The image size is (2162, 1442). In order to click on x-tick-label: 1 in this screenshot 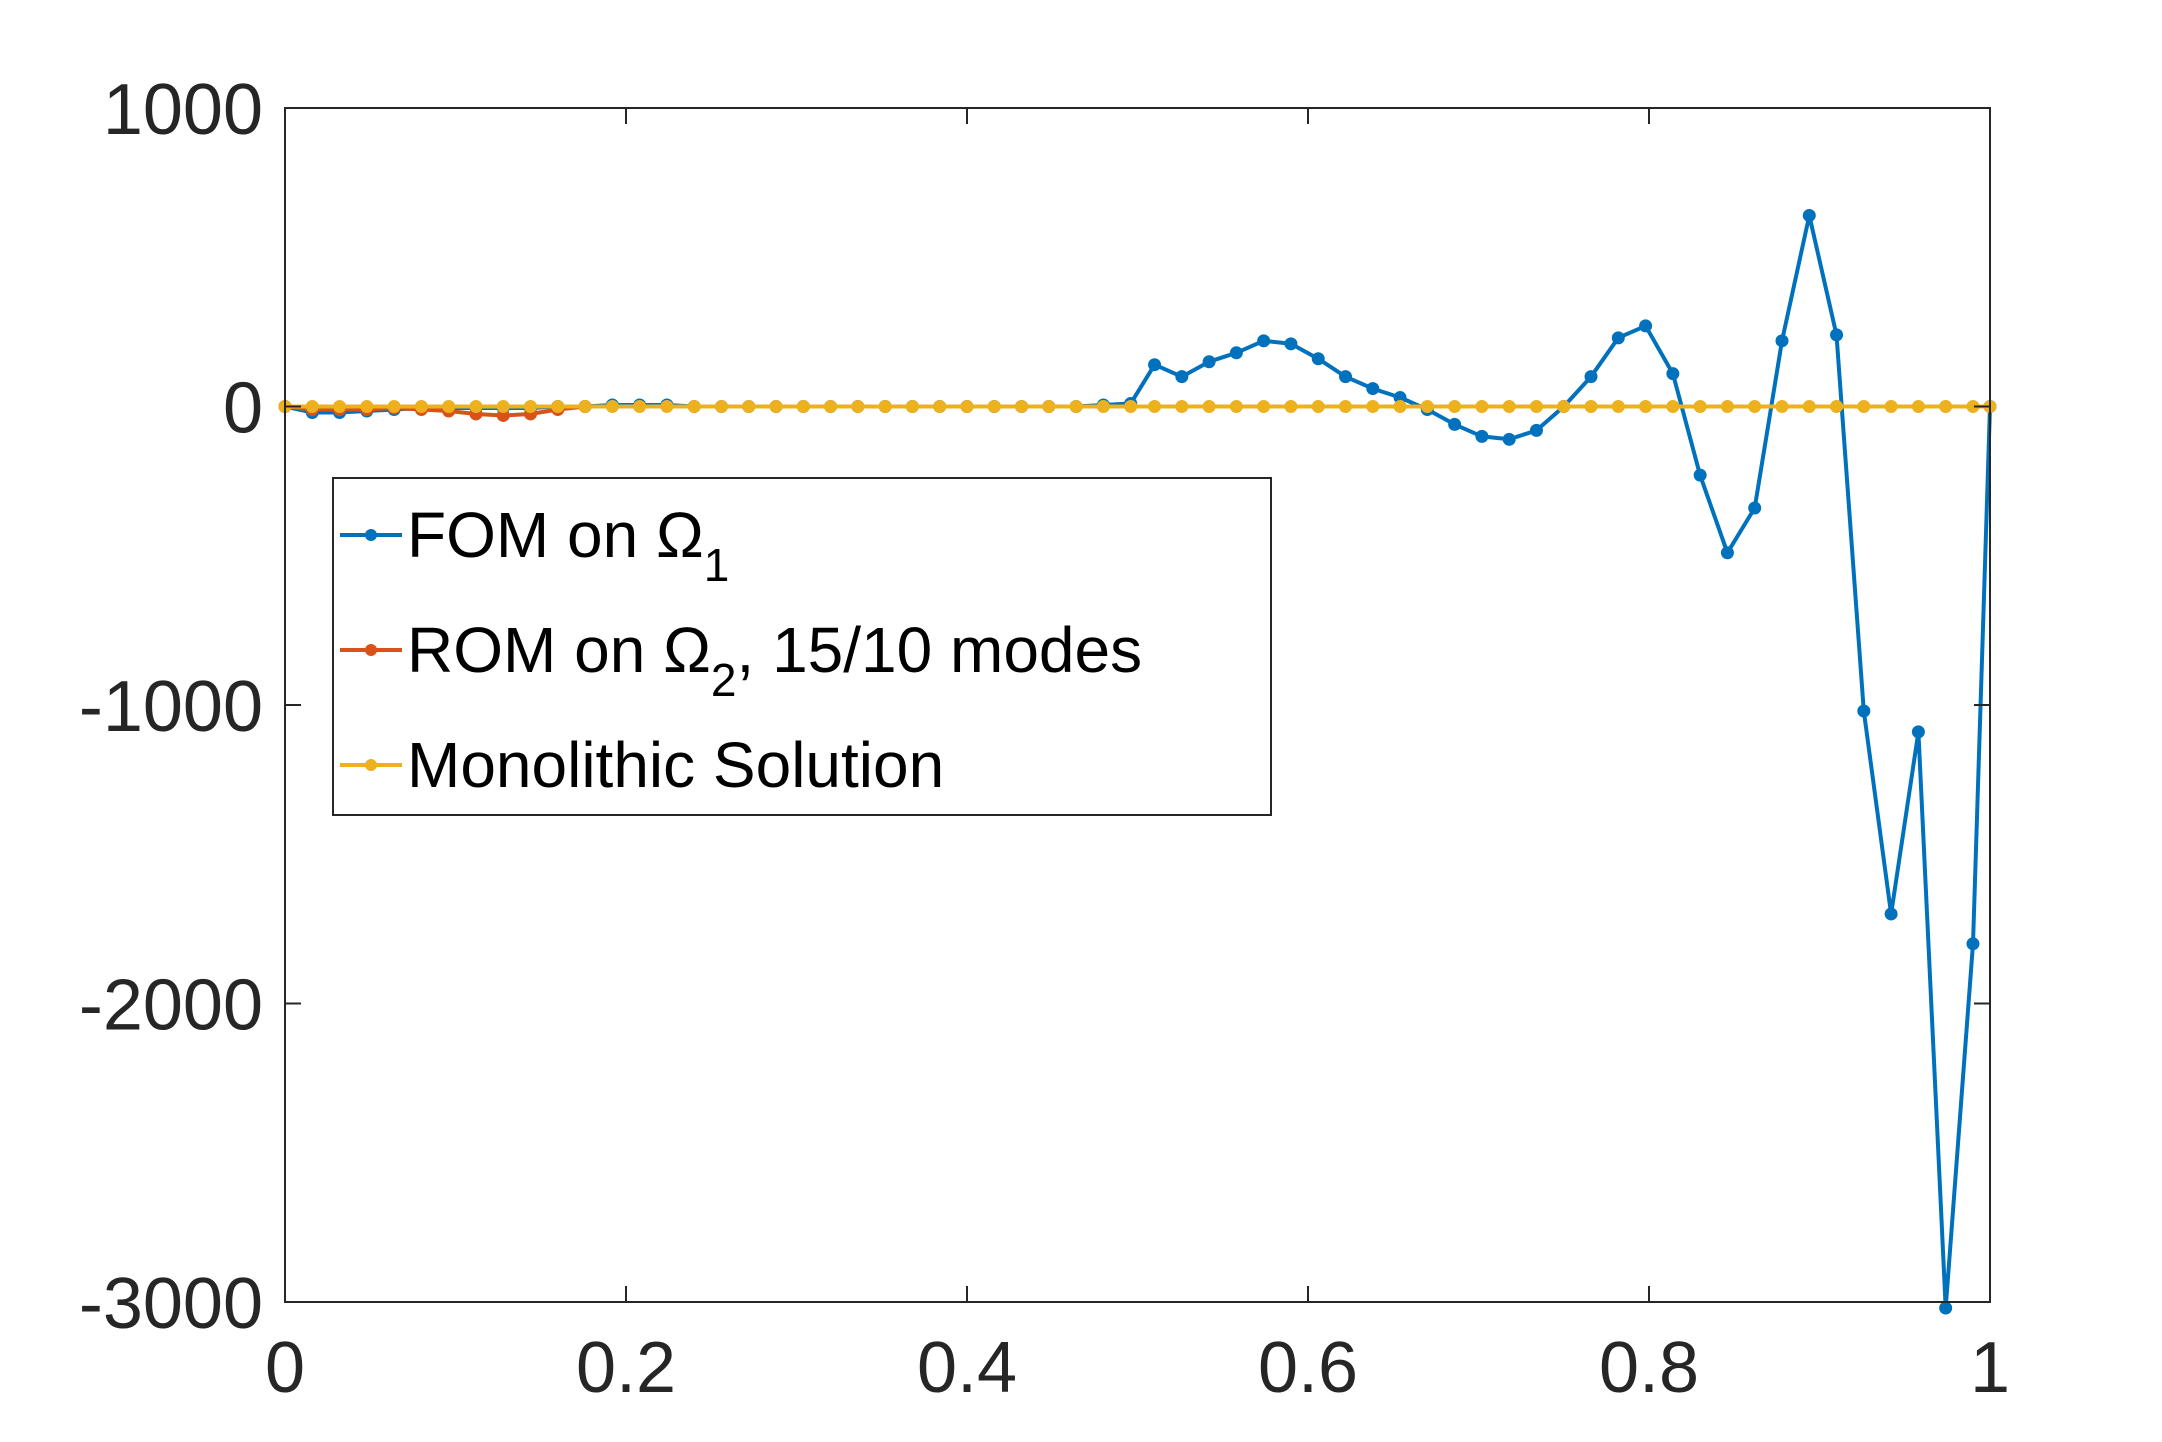, I will do `click(1990, 1368)`.